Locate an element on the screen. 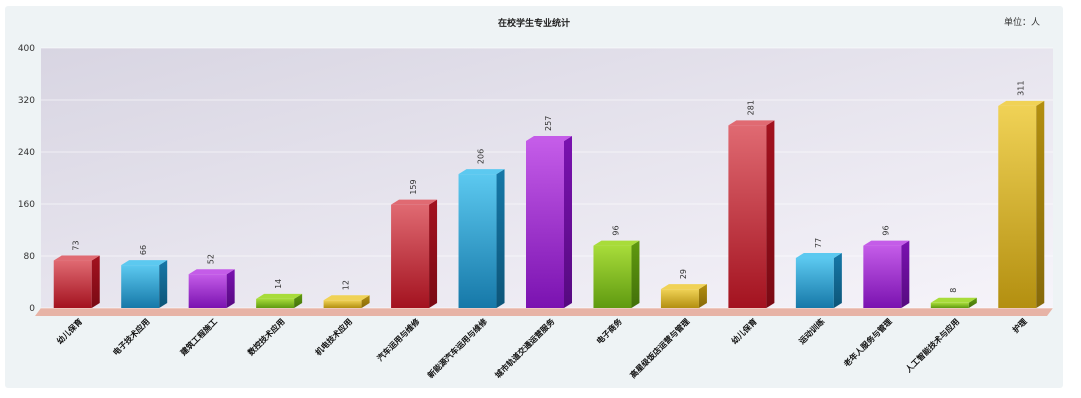 This screenshot has width=1081, height=398. y-tick-label: 0 is located at coordinates (32, 309).